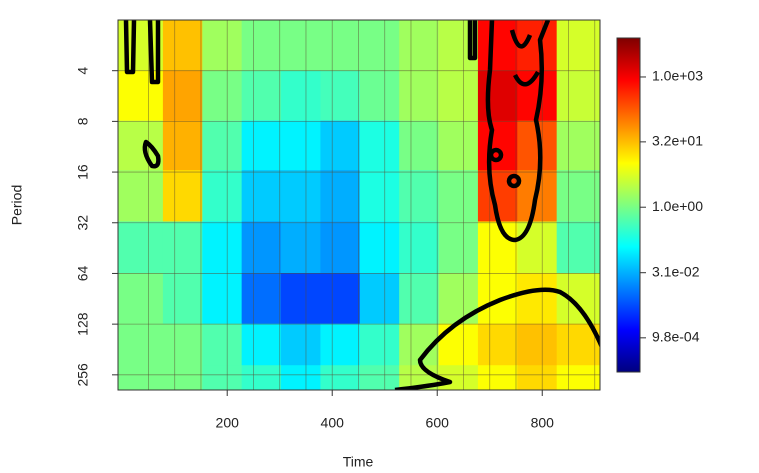  Describe the element at coordinates (677, 206) in the screenshot. I see `colorbar-tick-label: 1.0e+00` at that location.